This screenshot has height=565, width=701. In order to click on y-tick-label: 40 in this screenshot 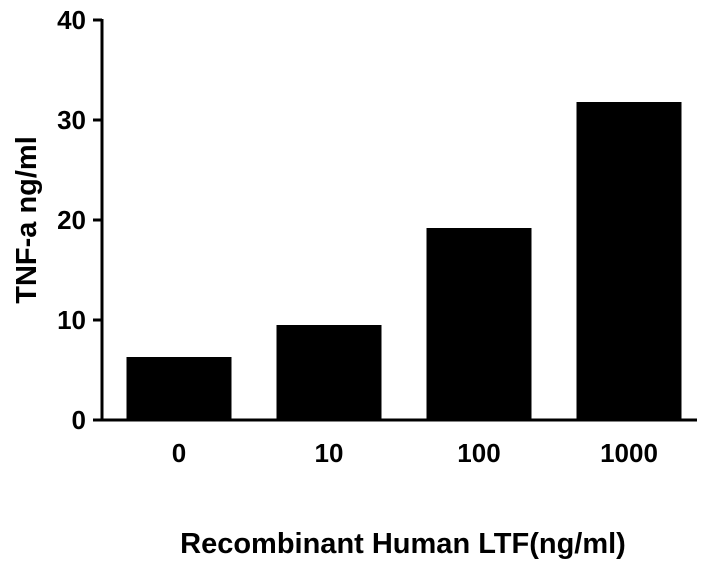, I will do `click(71, 20)`.